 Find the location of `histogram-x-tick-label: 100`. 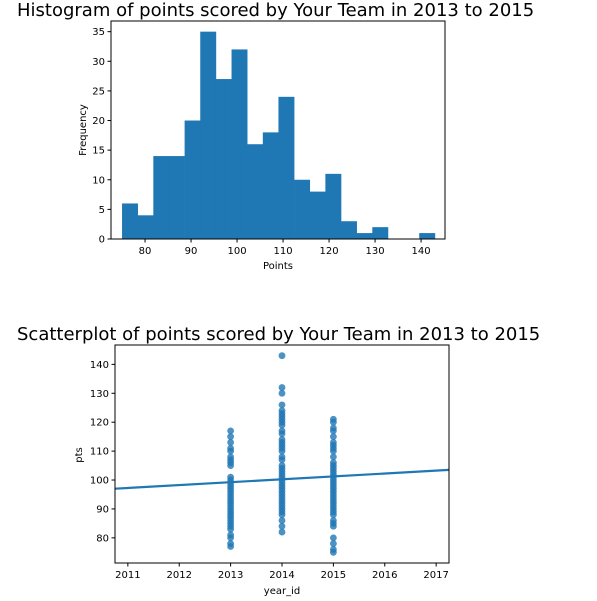

histogram-x-tick-label: 100 is located at coordinates (237, 251).